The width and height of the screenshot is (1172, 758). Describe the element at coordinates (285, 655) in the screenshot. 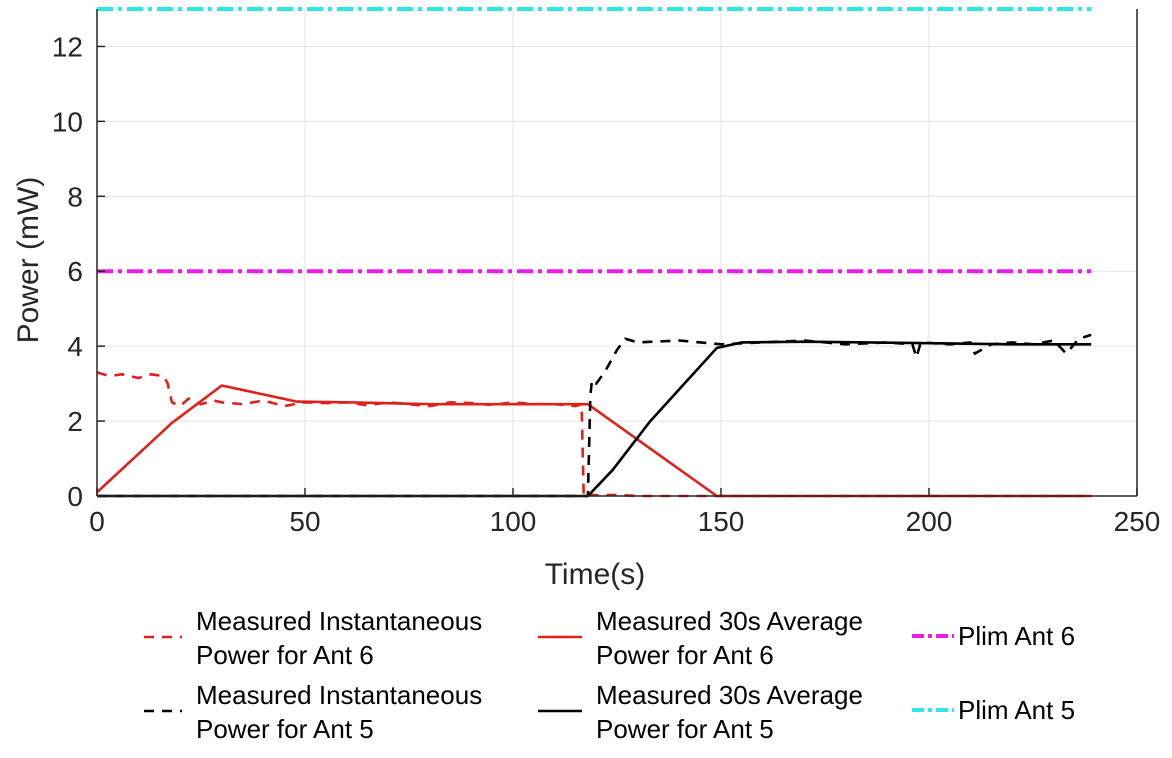

I see `legend-label-1: Power for Ant 6` at that location.